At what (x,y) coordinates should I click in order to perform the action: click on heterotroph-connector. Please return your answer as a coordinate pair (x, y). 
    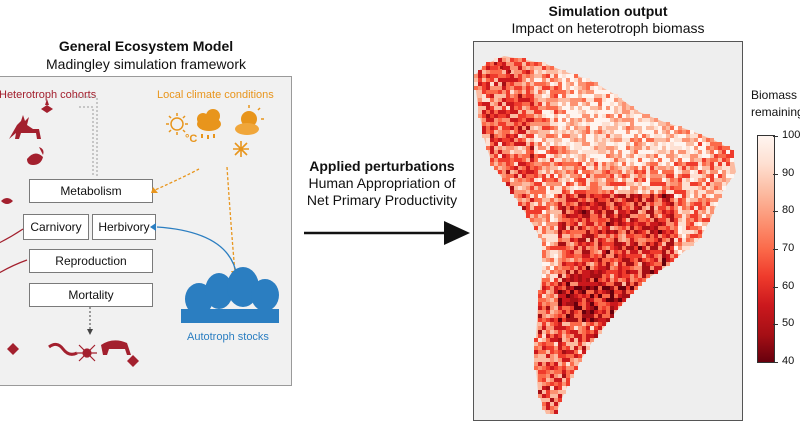
    Looking at the image, I should click on (86, 141).